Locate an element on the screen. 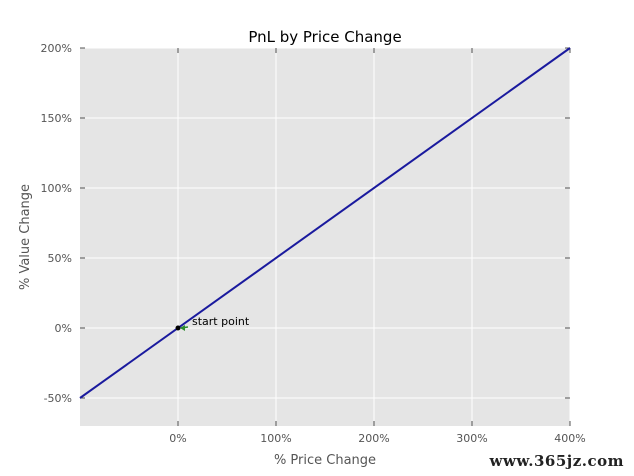 This screenshot has width=634, height=476. start-point-marker is located at coordinates (178, 328).